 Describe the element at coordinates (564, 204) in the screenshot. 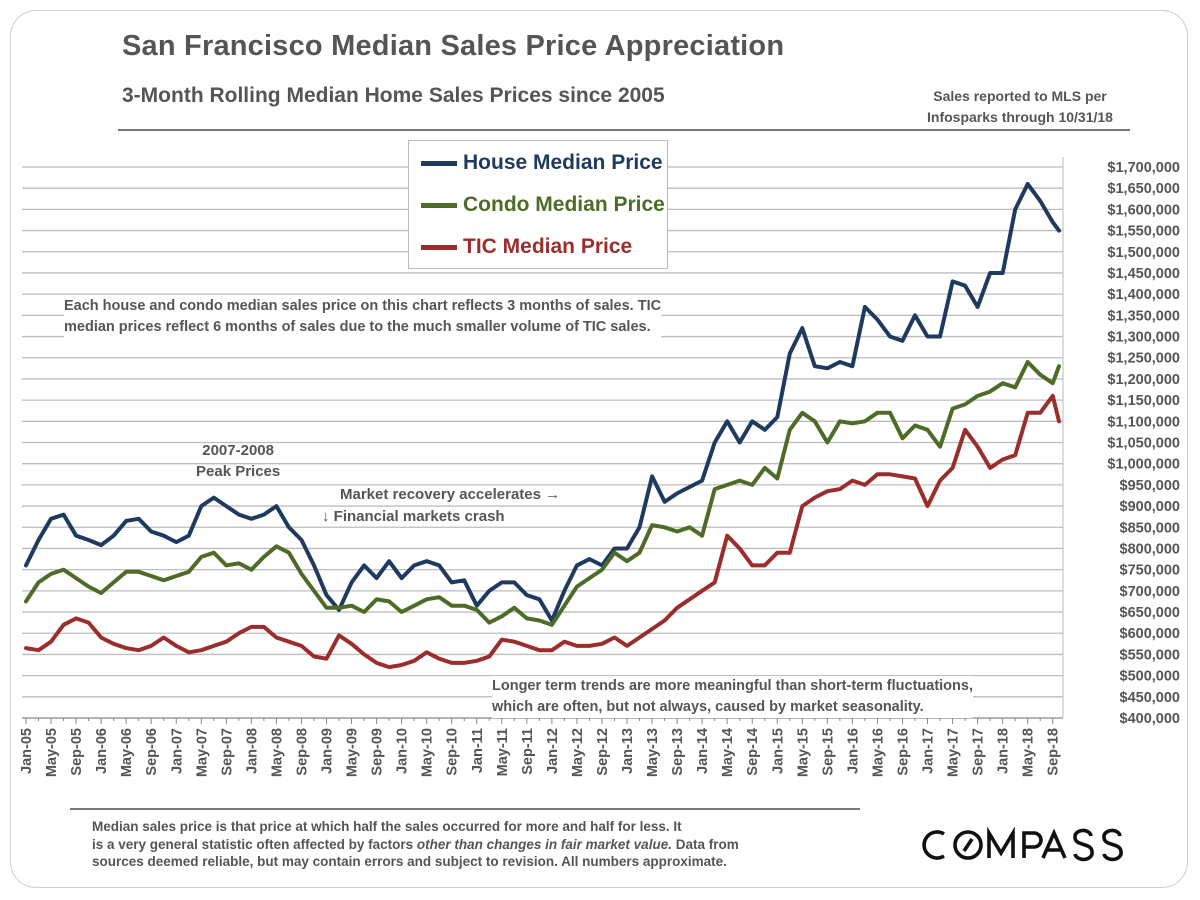

I see `legend-label-condo: Condo Median Price` at that location.